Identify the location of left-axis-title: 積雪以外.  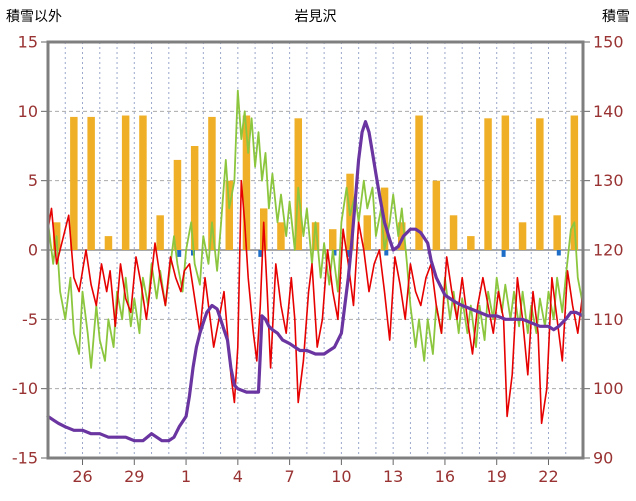
(34, 17).